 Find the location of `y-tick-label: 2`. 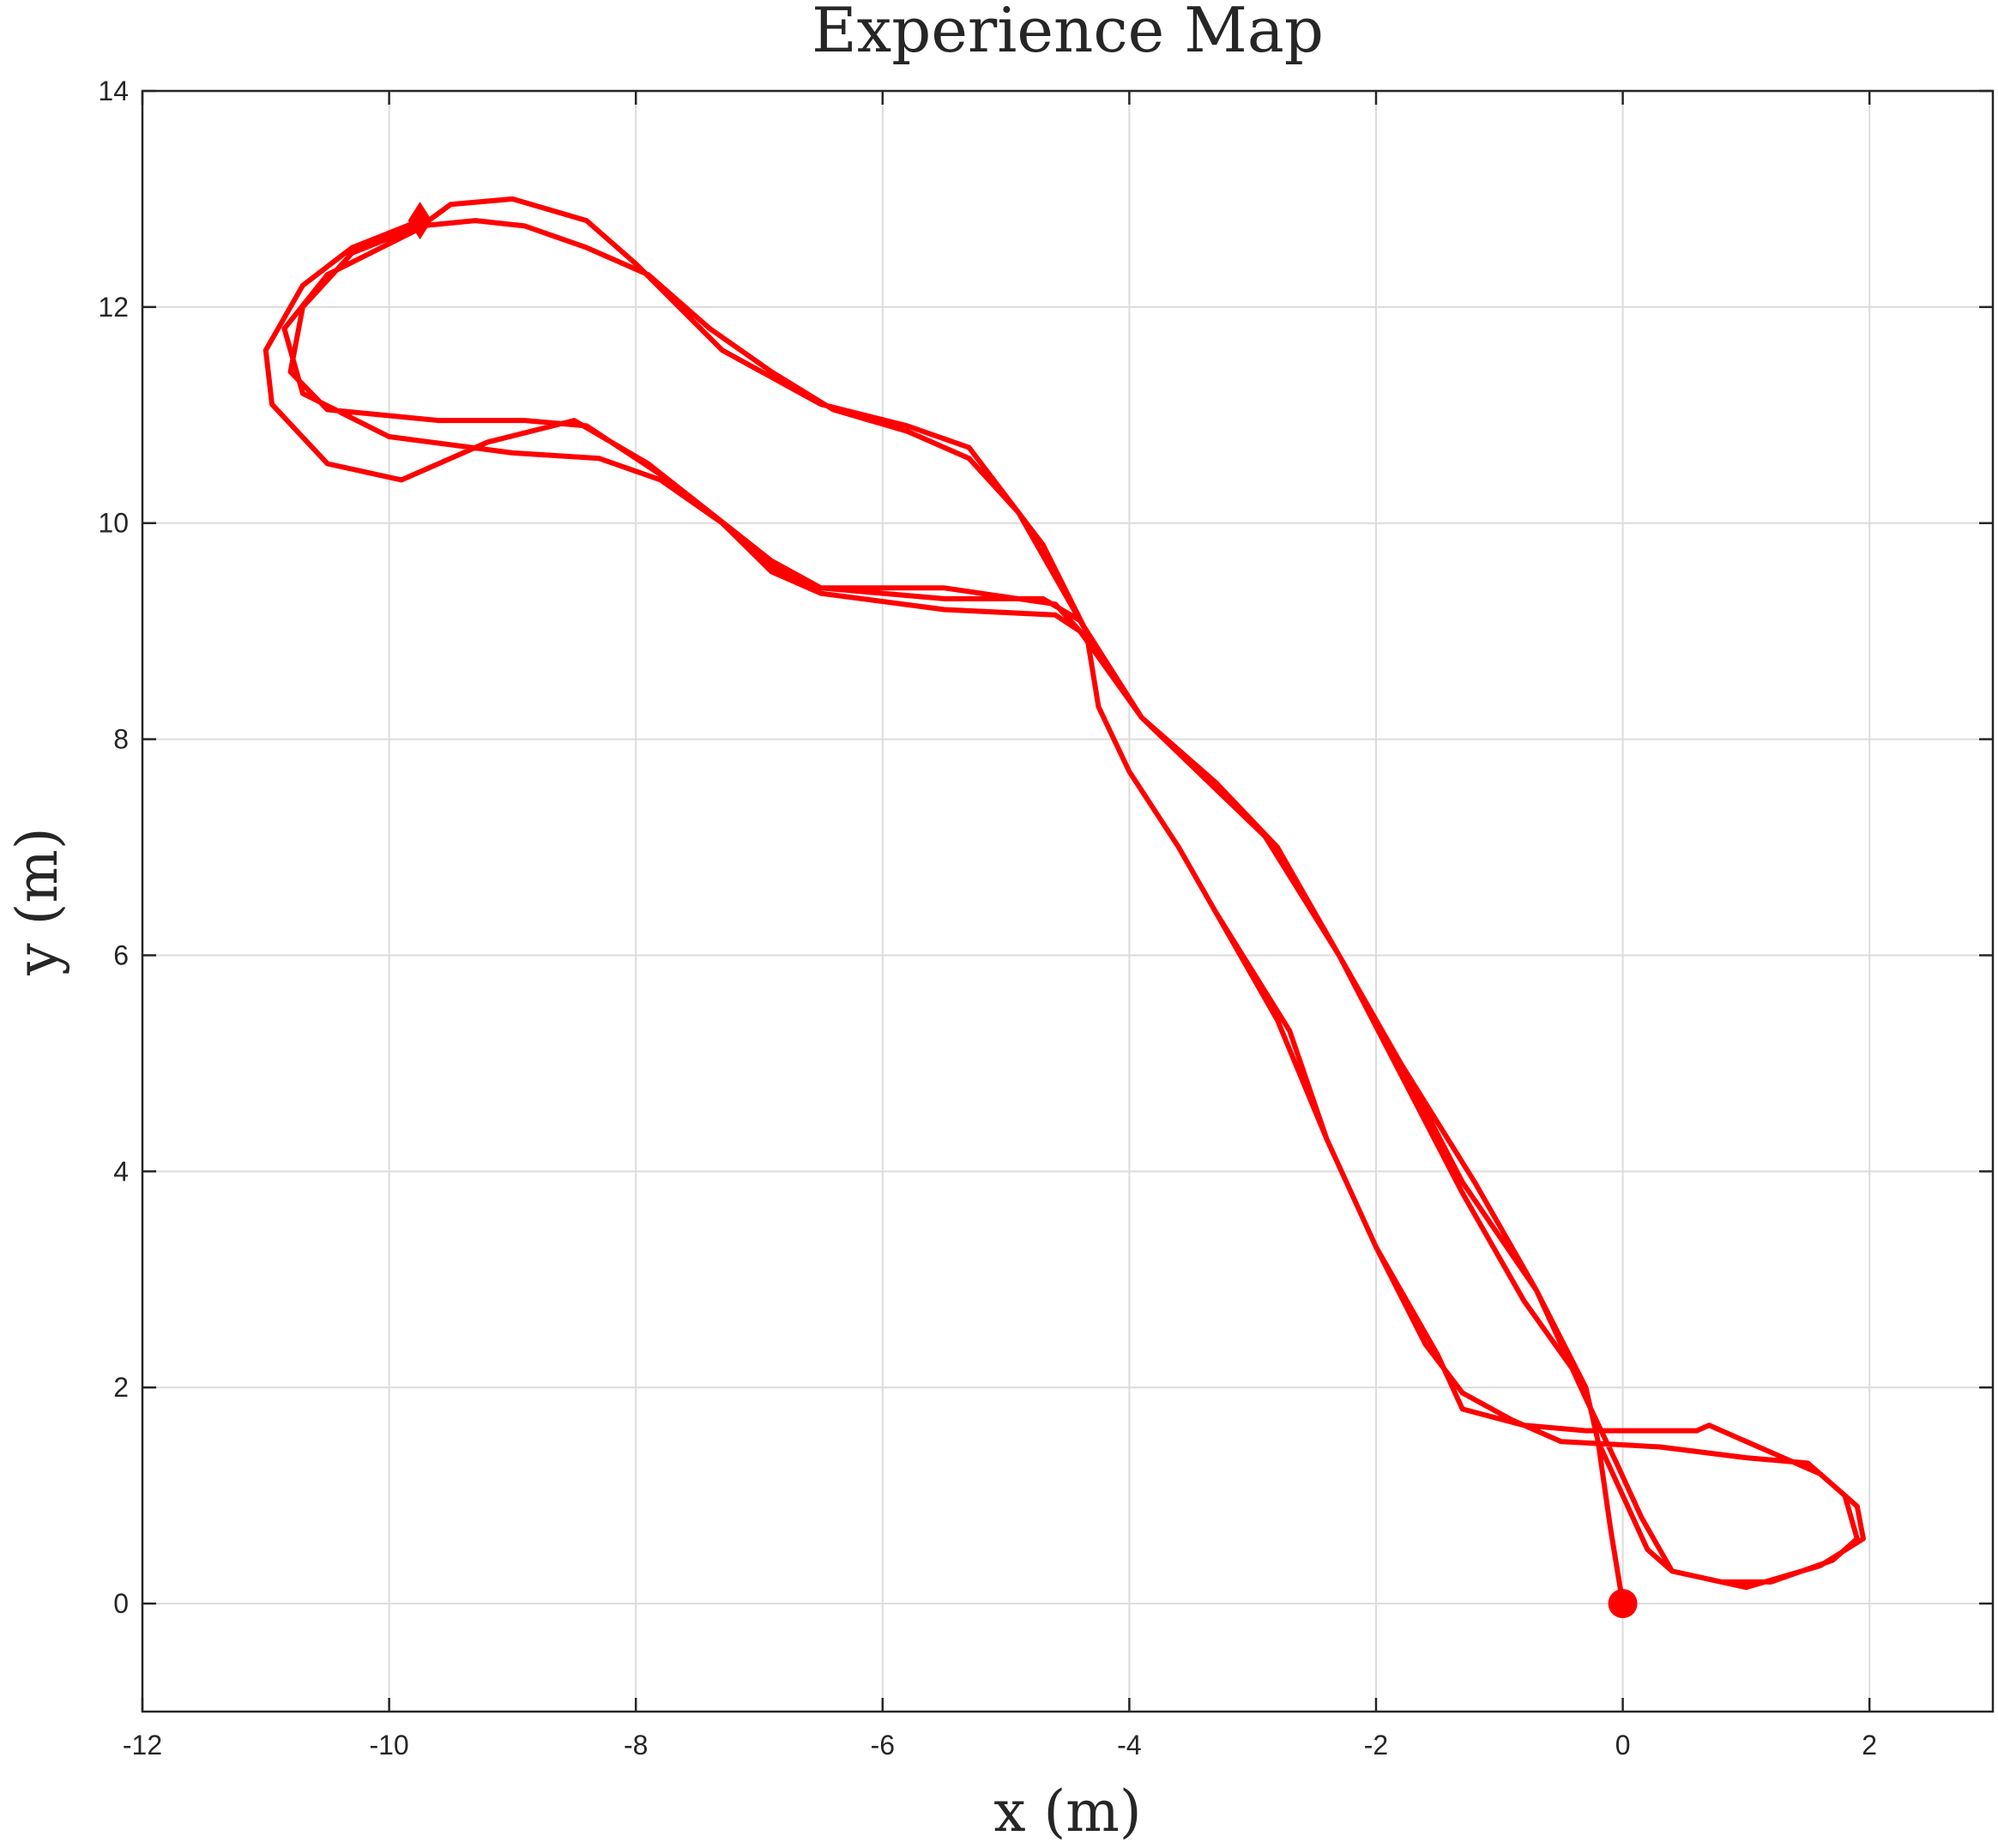

y-tick-label: 2 is located at coordinates (121, 1387).